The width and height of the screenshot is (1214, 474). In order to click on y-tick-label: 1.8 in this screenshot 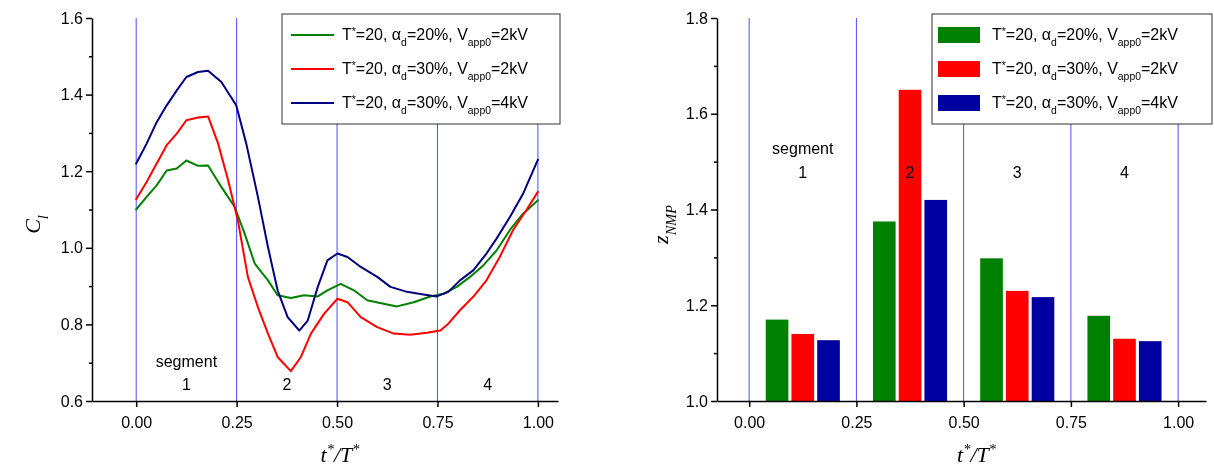, I will do `click(697, 18)`.